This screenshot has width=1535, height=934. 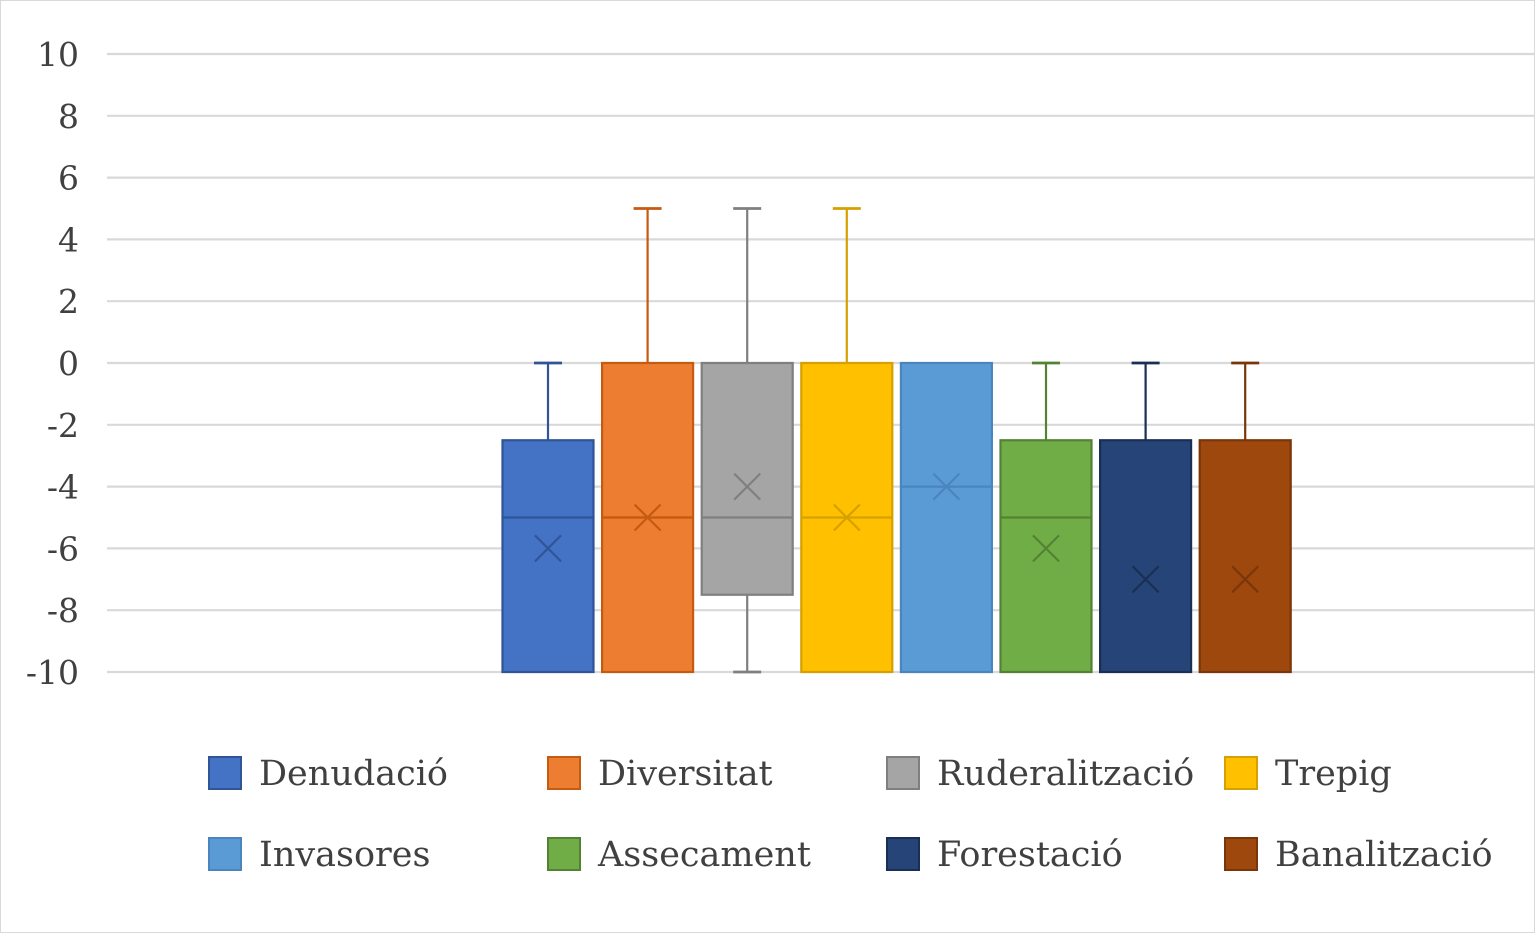 I want to click on legend-label: Diversitat, so click(x=685, y=774).